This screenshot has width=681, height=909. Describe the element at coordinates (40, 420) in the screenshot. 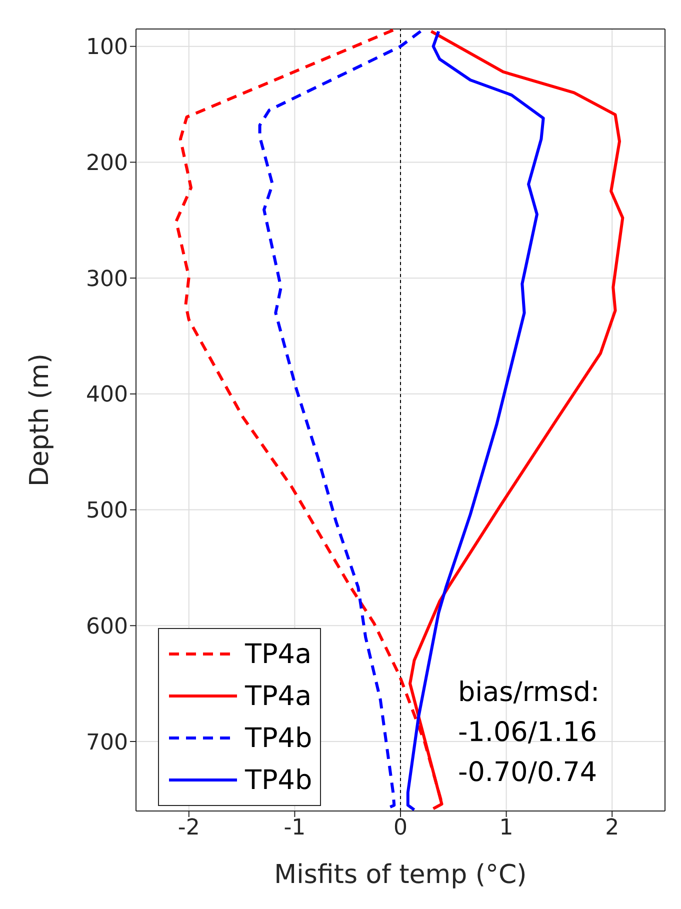

I see `y-axis-title: Depth (m)` at that location.